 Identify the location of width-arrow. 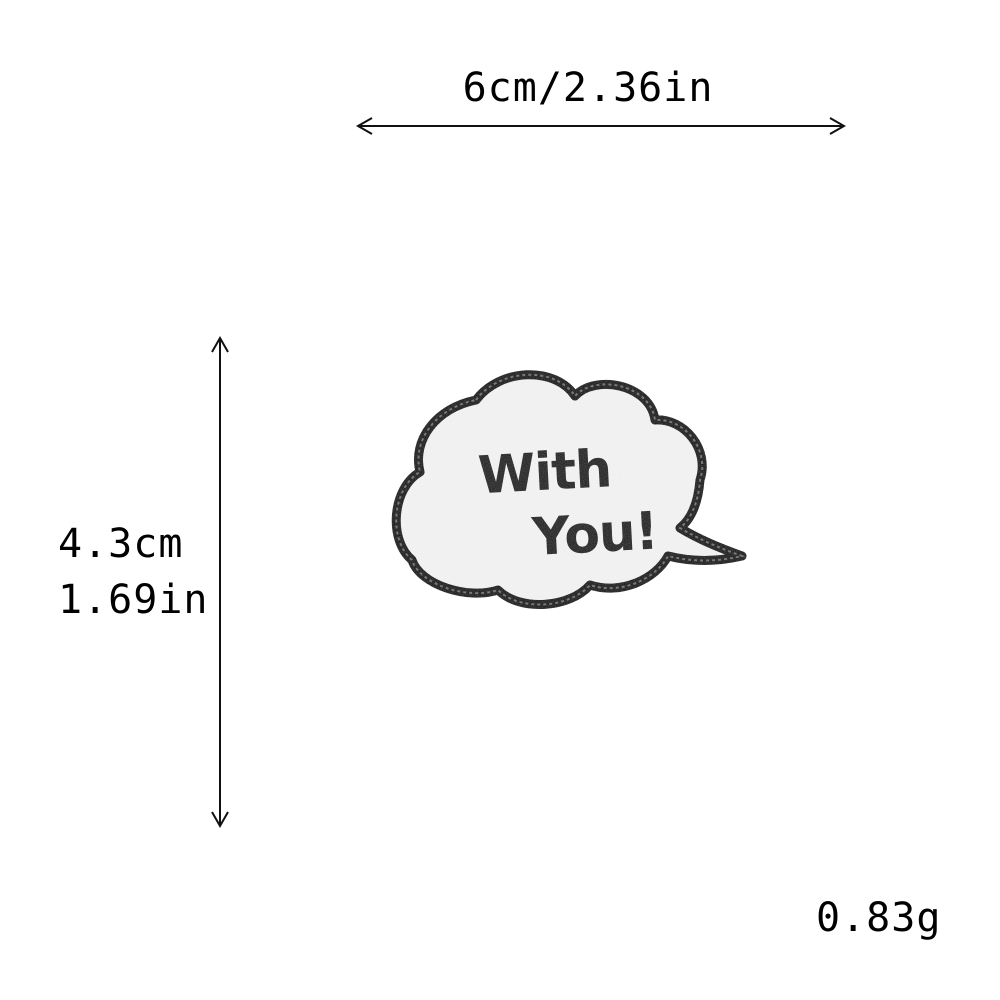
(601, 126).